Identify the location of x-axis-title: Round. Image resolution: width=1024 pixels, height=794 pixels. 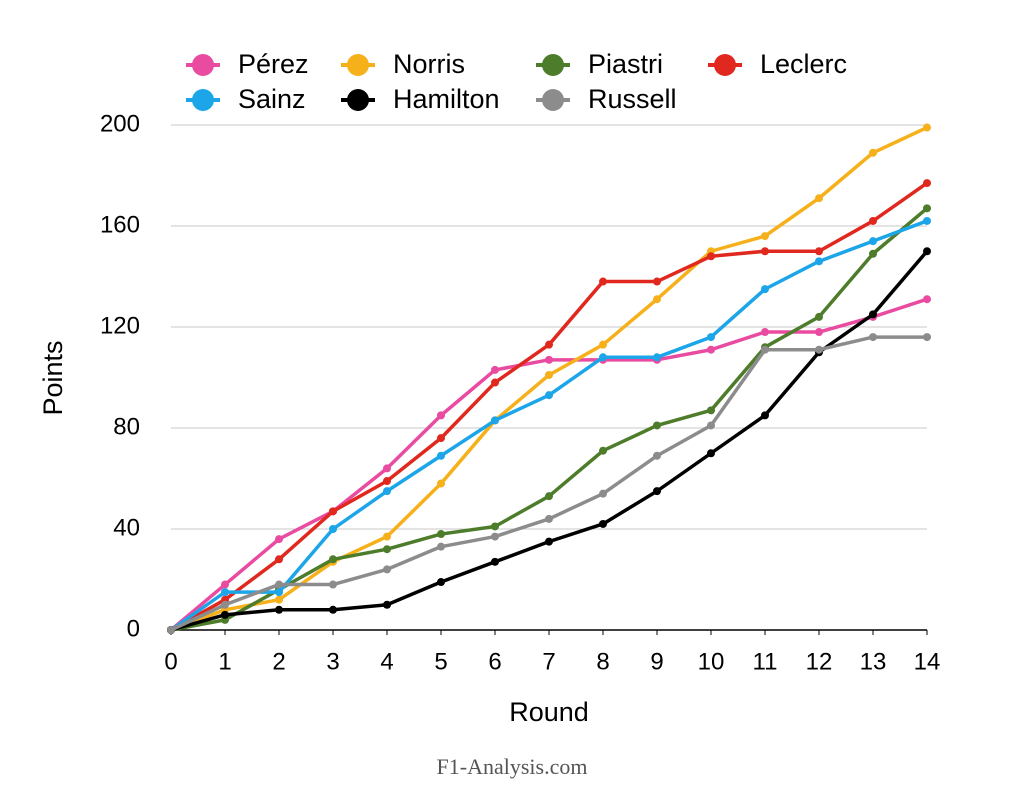
(549, 712).